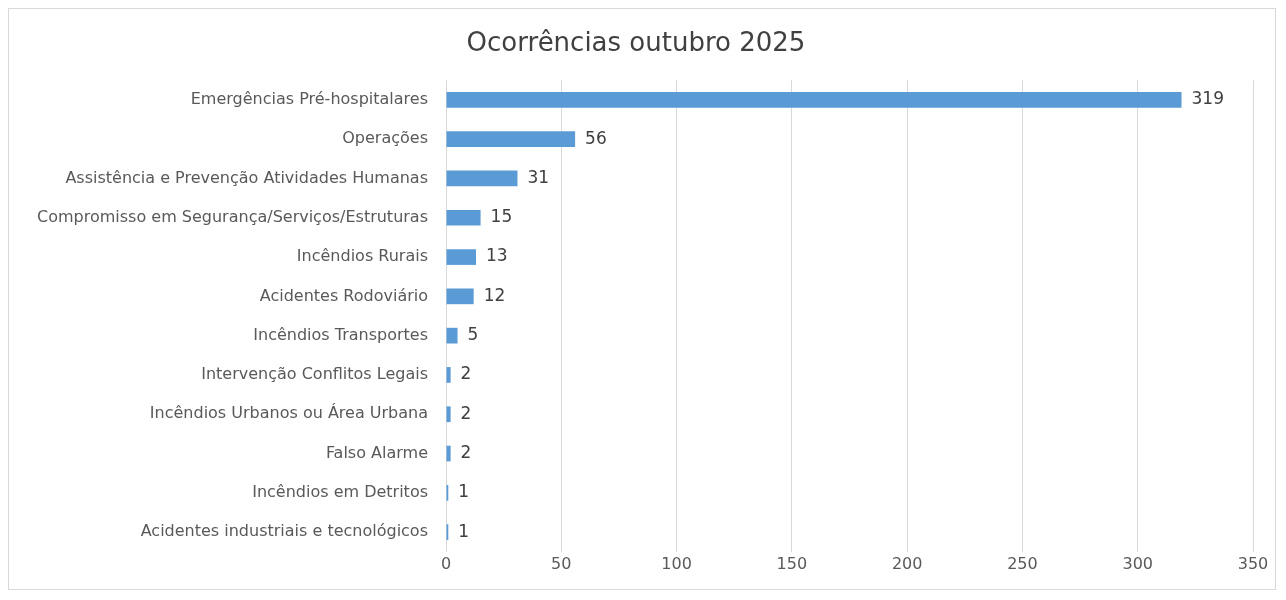 The width and height of the screenshot is (1286, 600). Describe the element at coordinates (1022, 563) in the screenshot. I see `x-tick-label: 250` at that location.